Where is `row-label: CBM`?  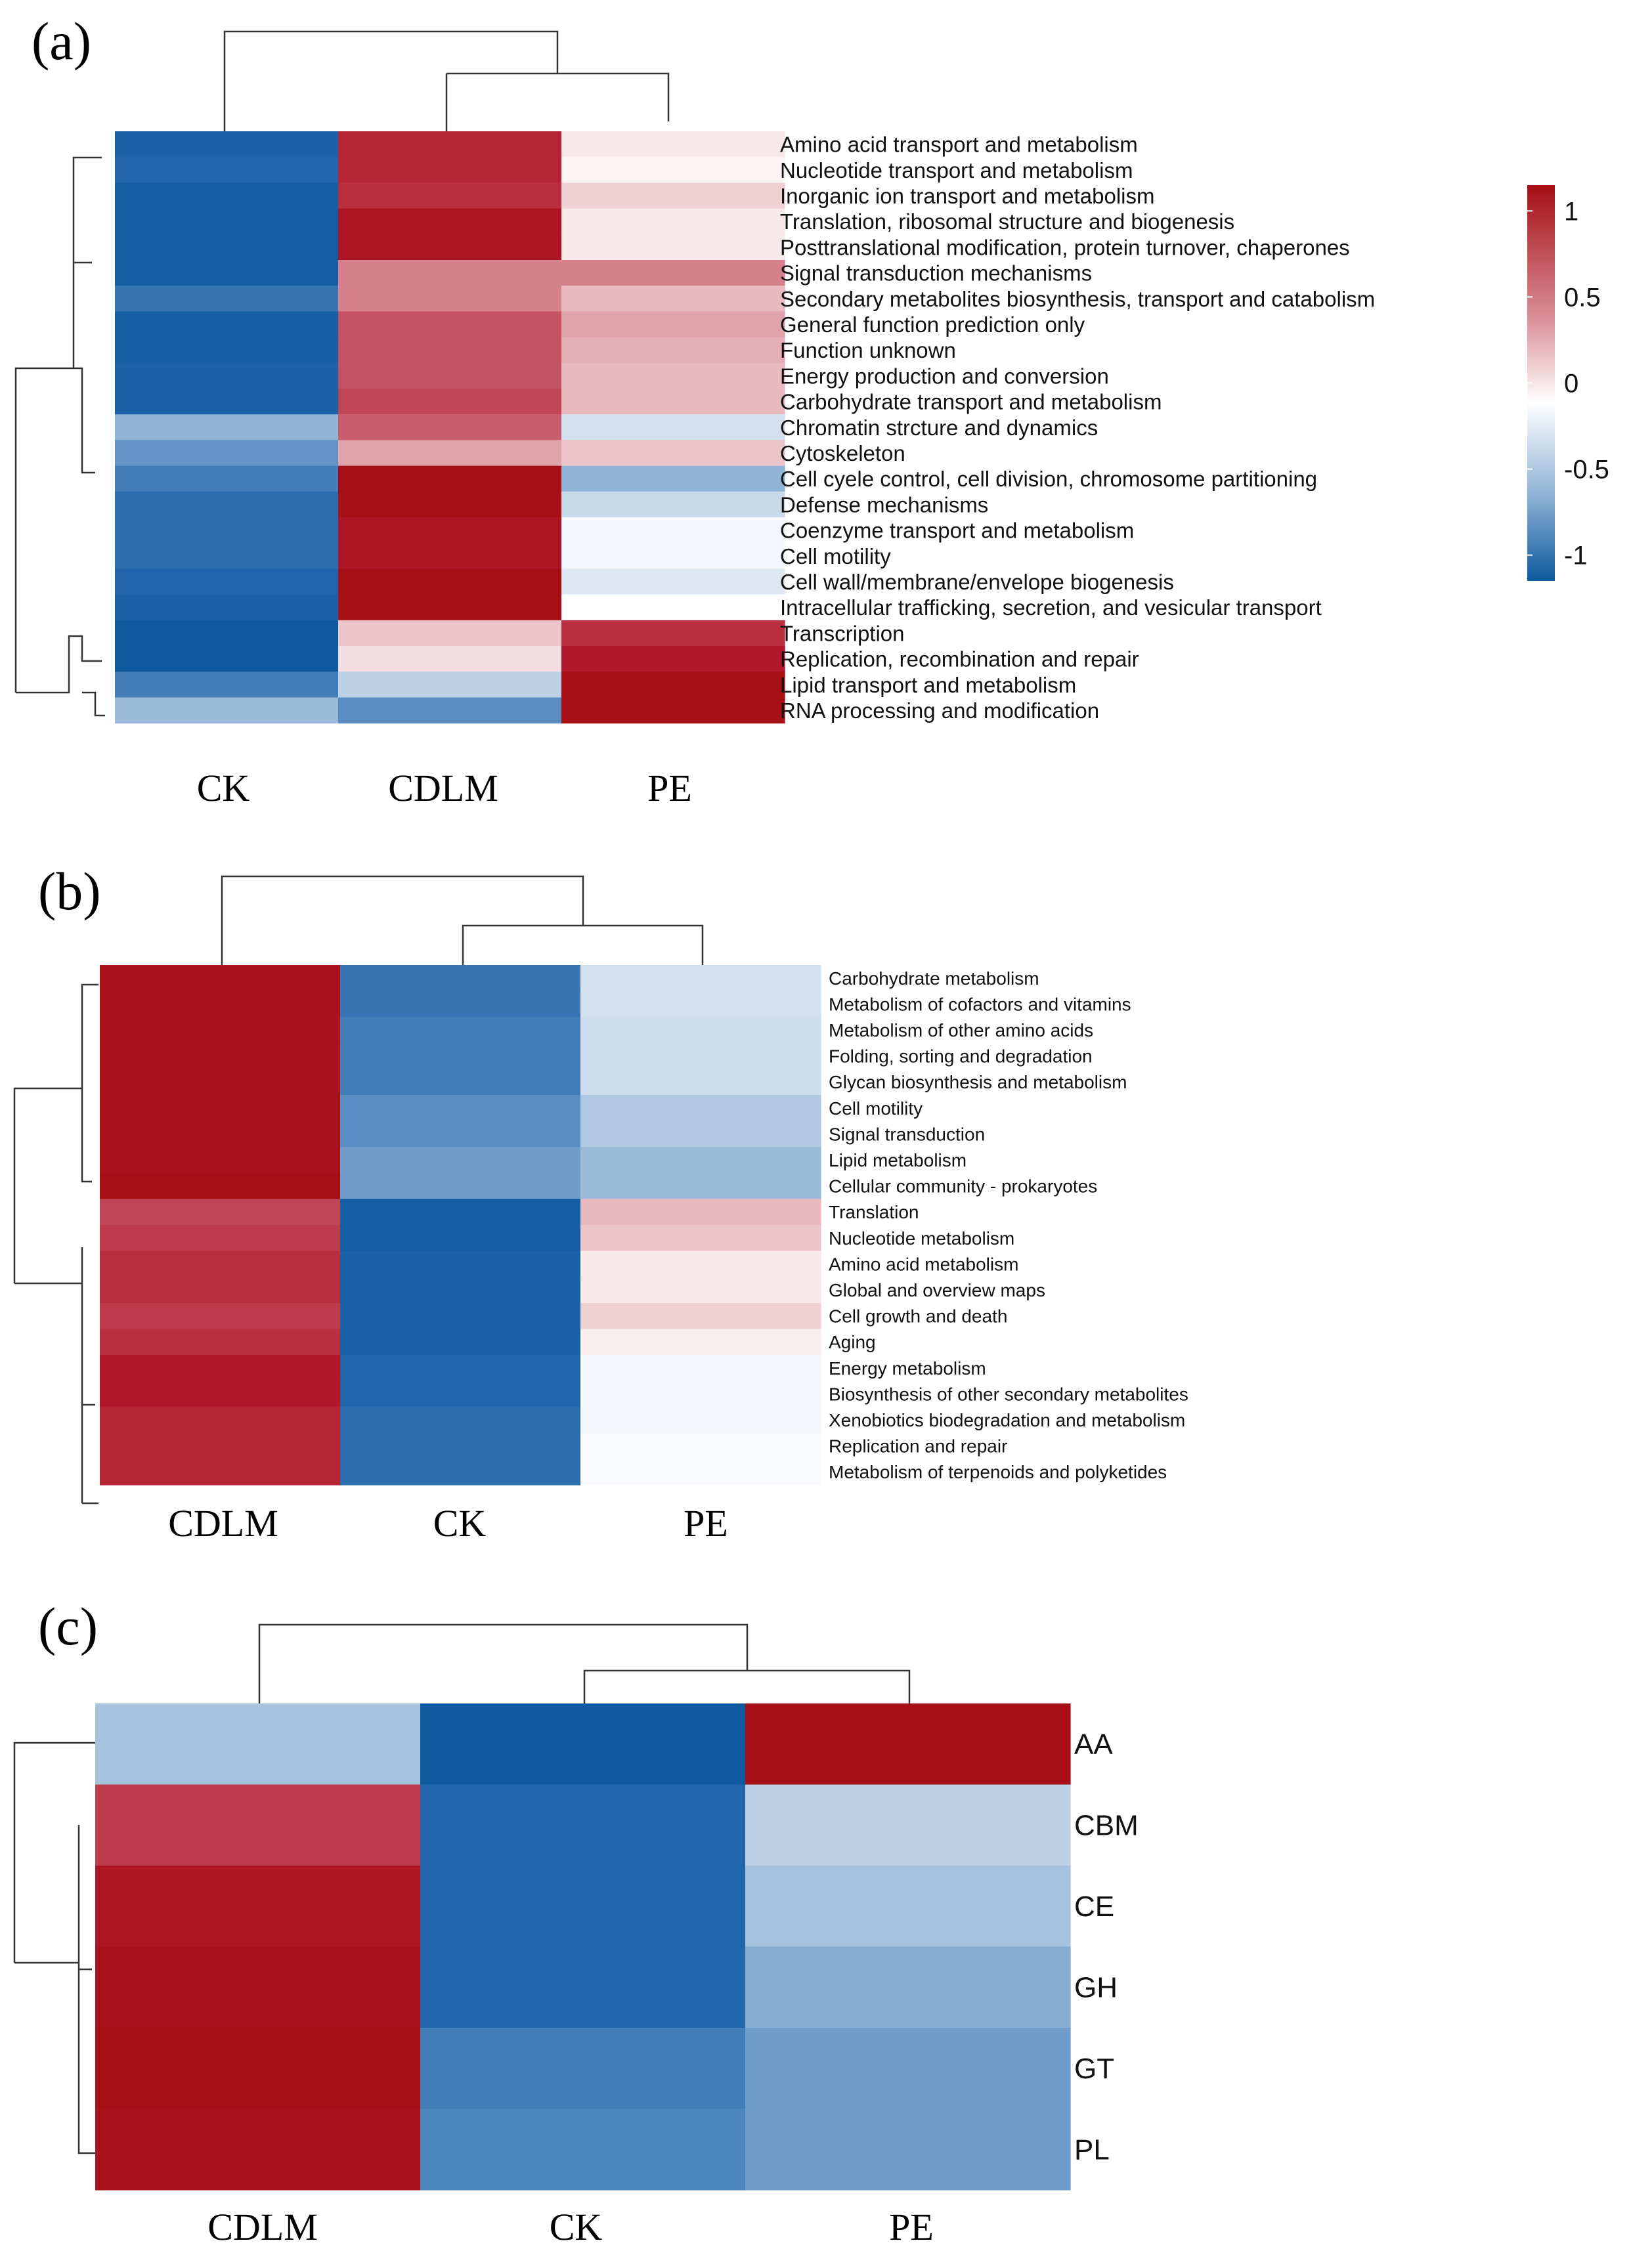 row-label: CBM is located at coordinates (1106, 1825).